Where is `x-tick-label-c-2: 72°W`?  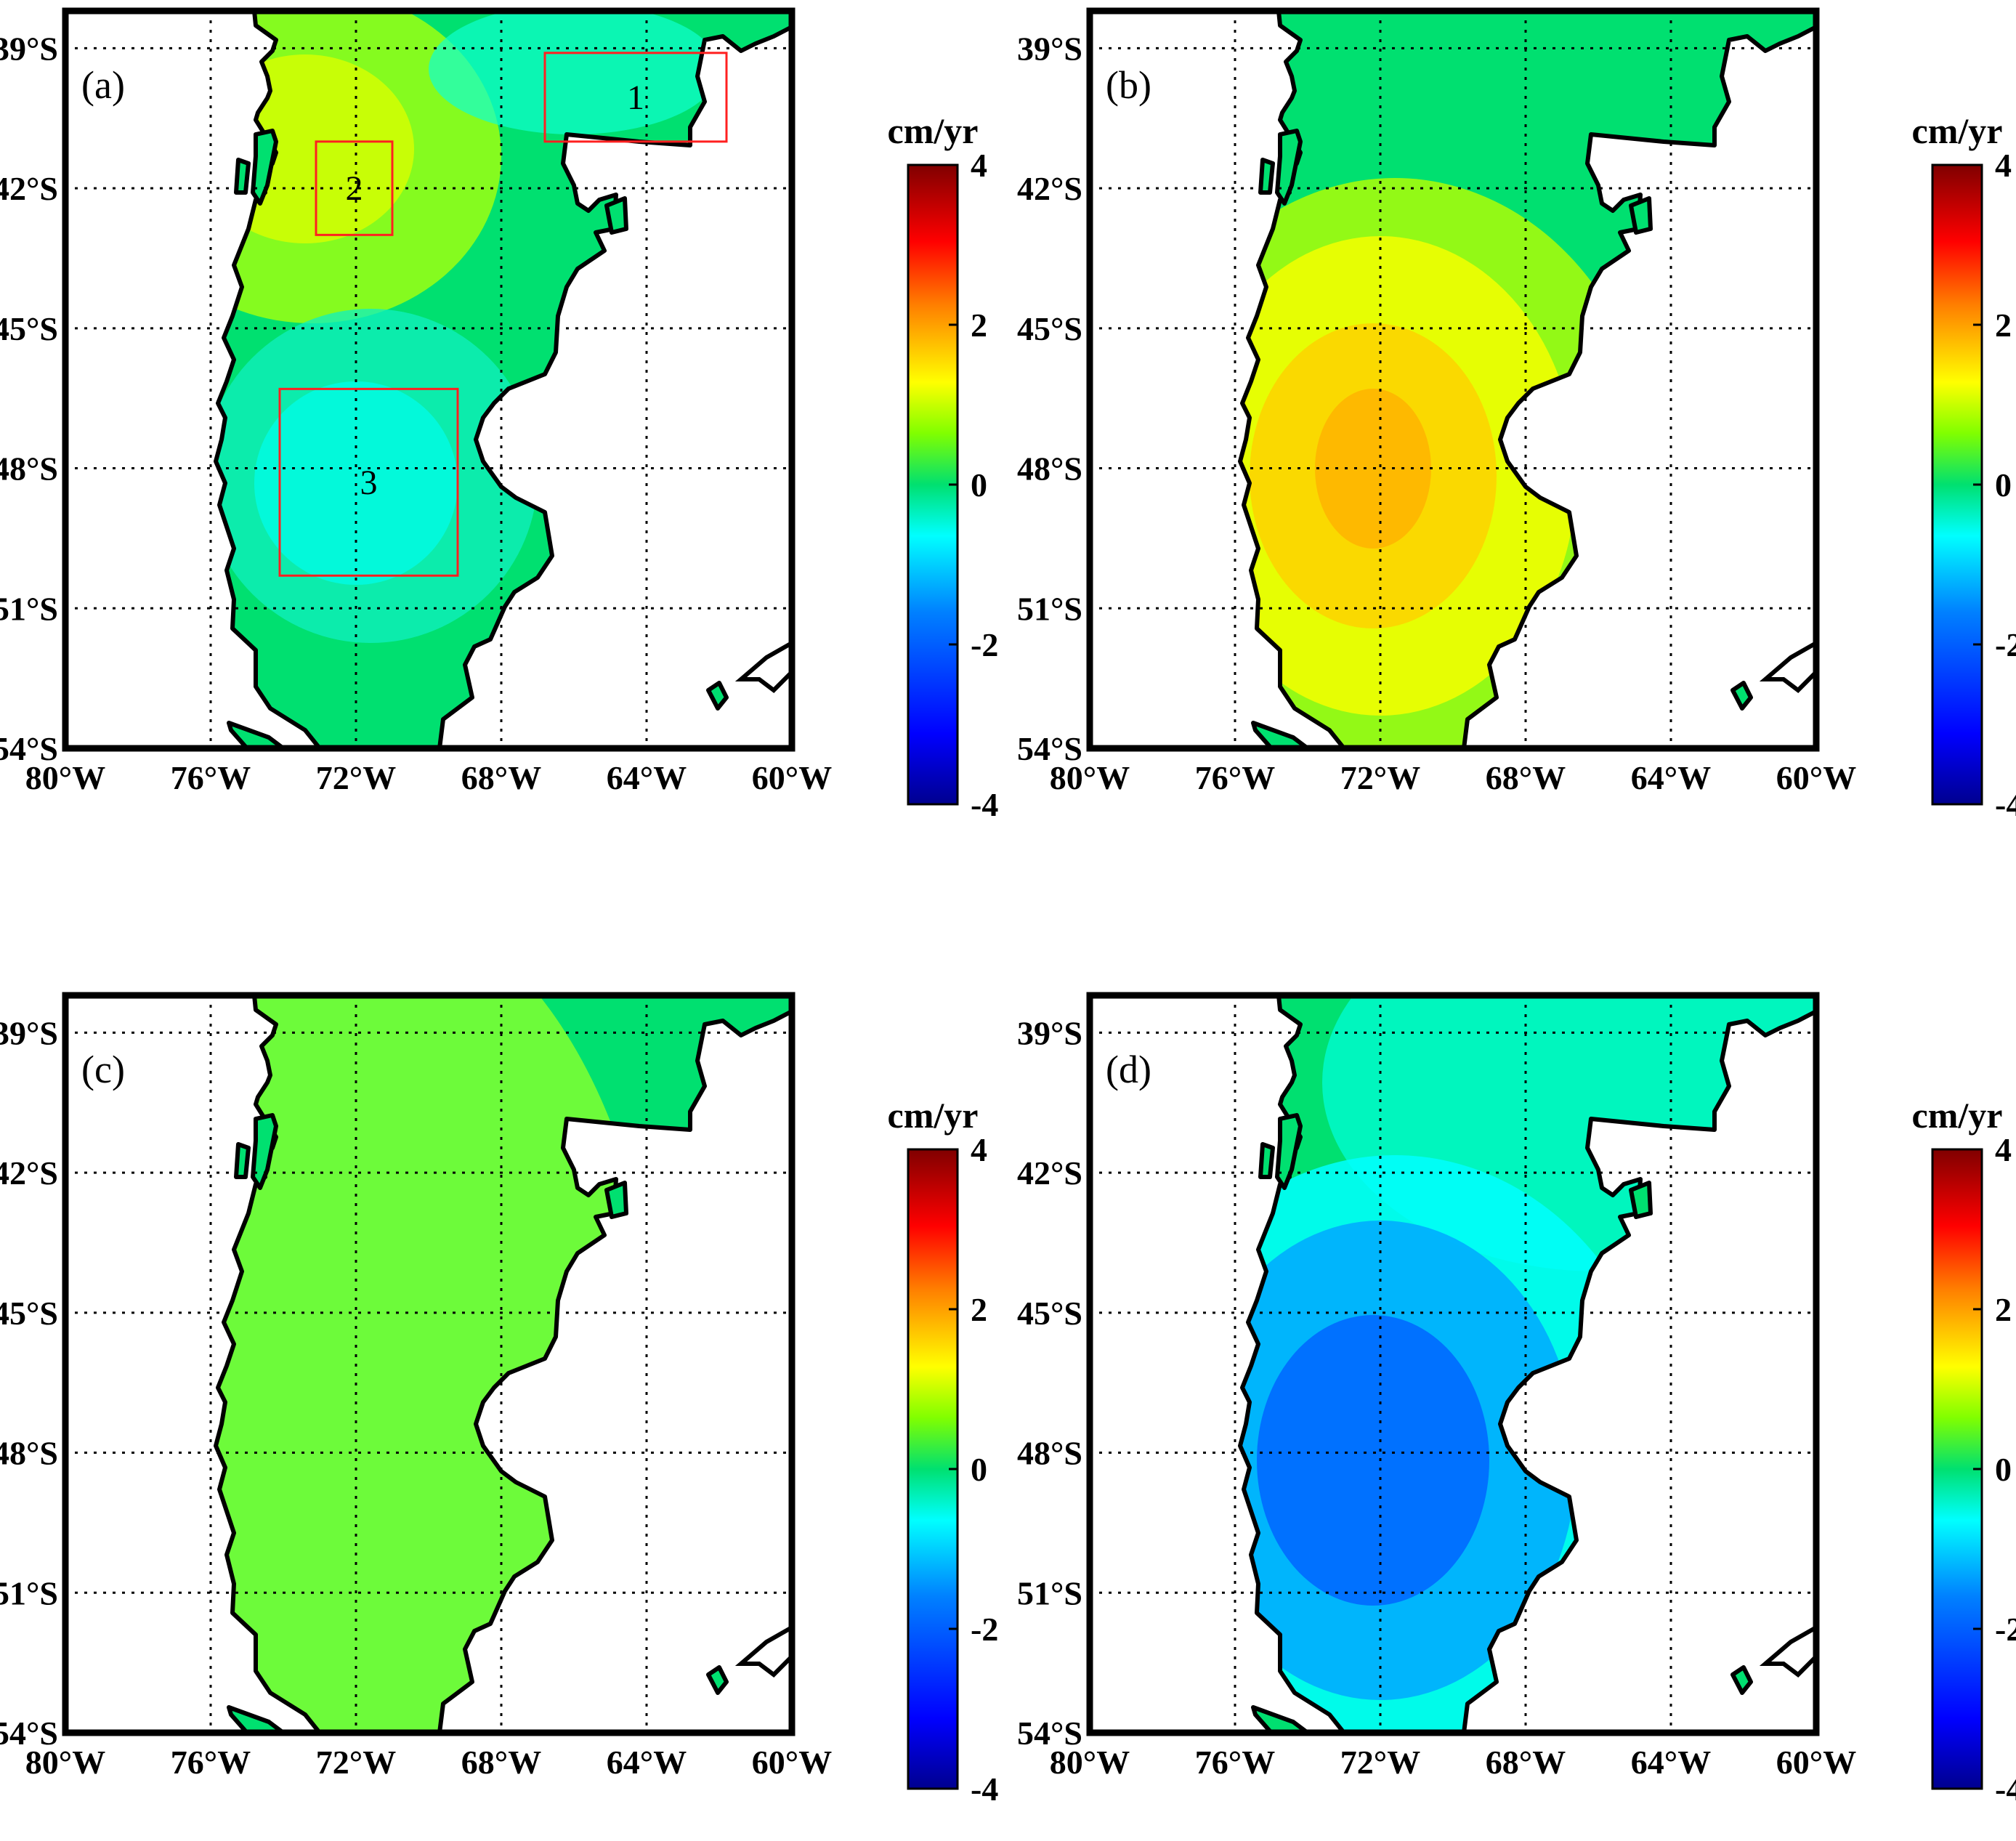
x-tick-label-c-2: 72°W is located at coordinates (356, 1762).